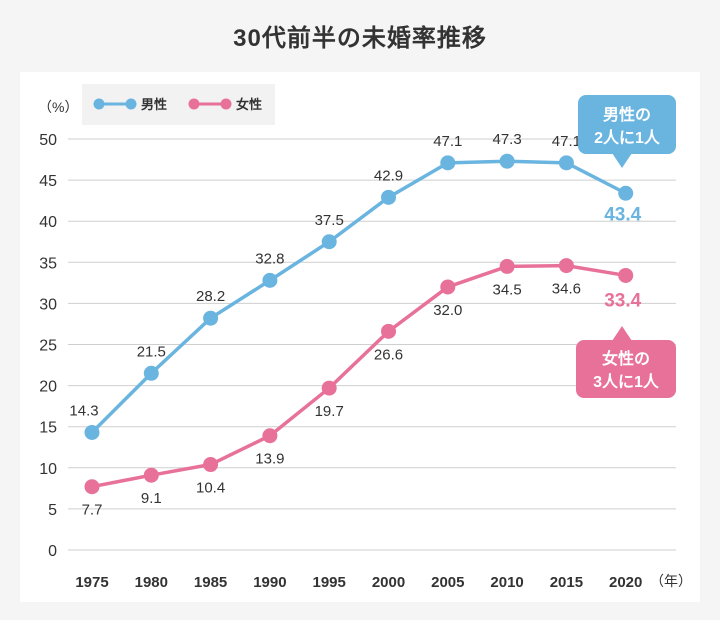 The image size is (720, 620). I want to click on y-tick-label: 40, so click(48, 222).